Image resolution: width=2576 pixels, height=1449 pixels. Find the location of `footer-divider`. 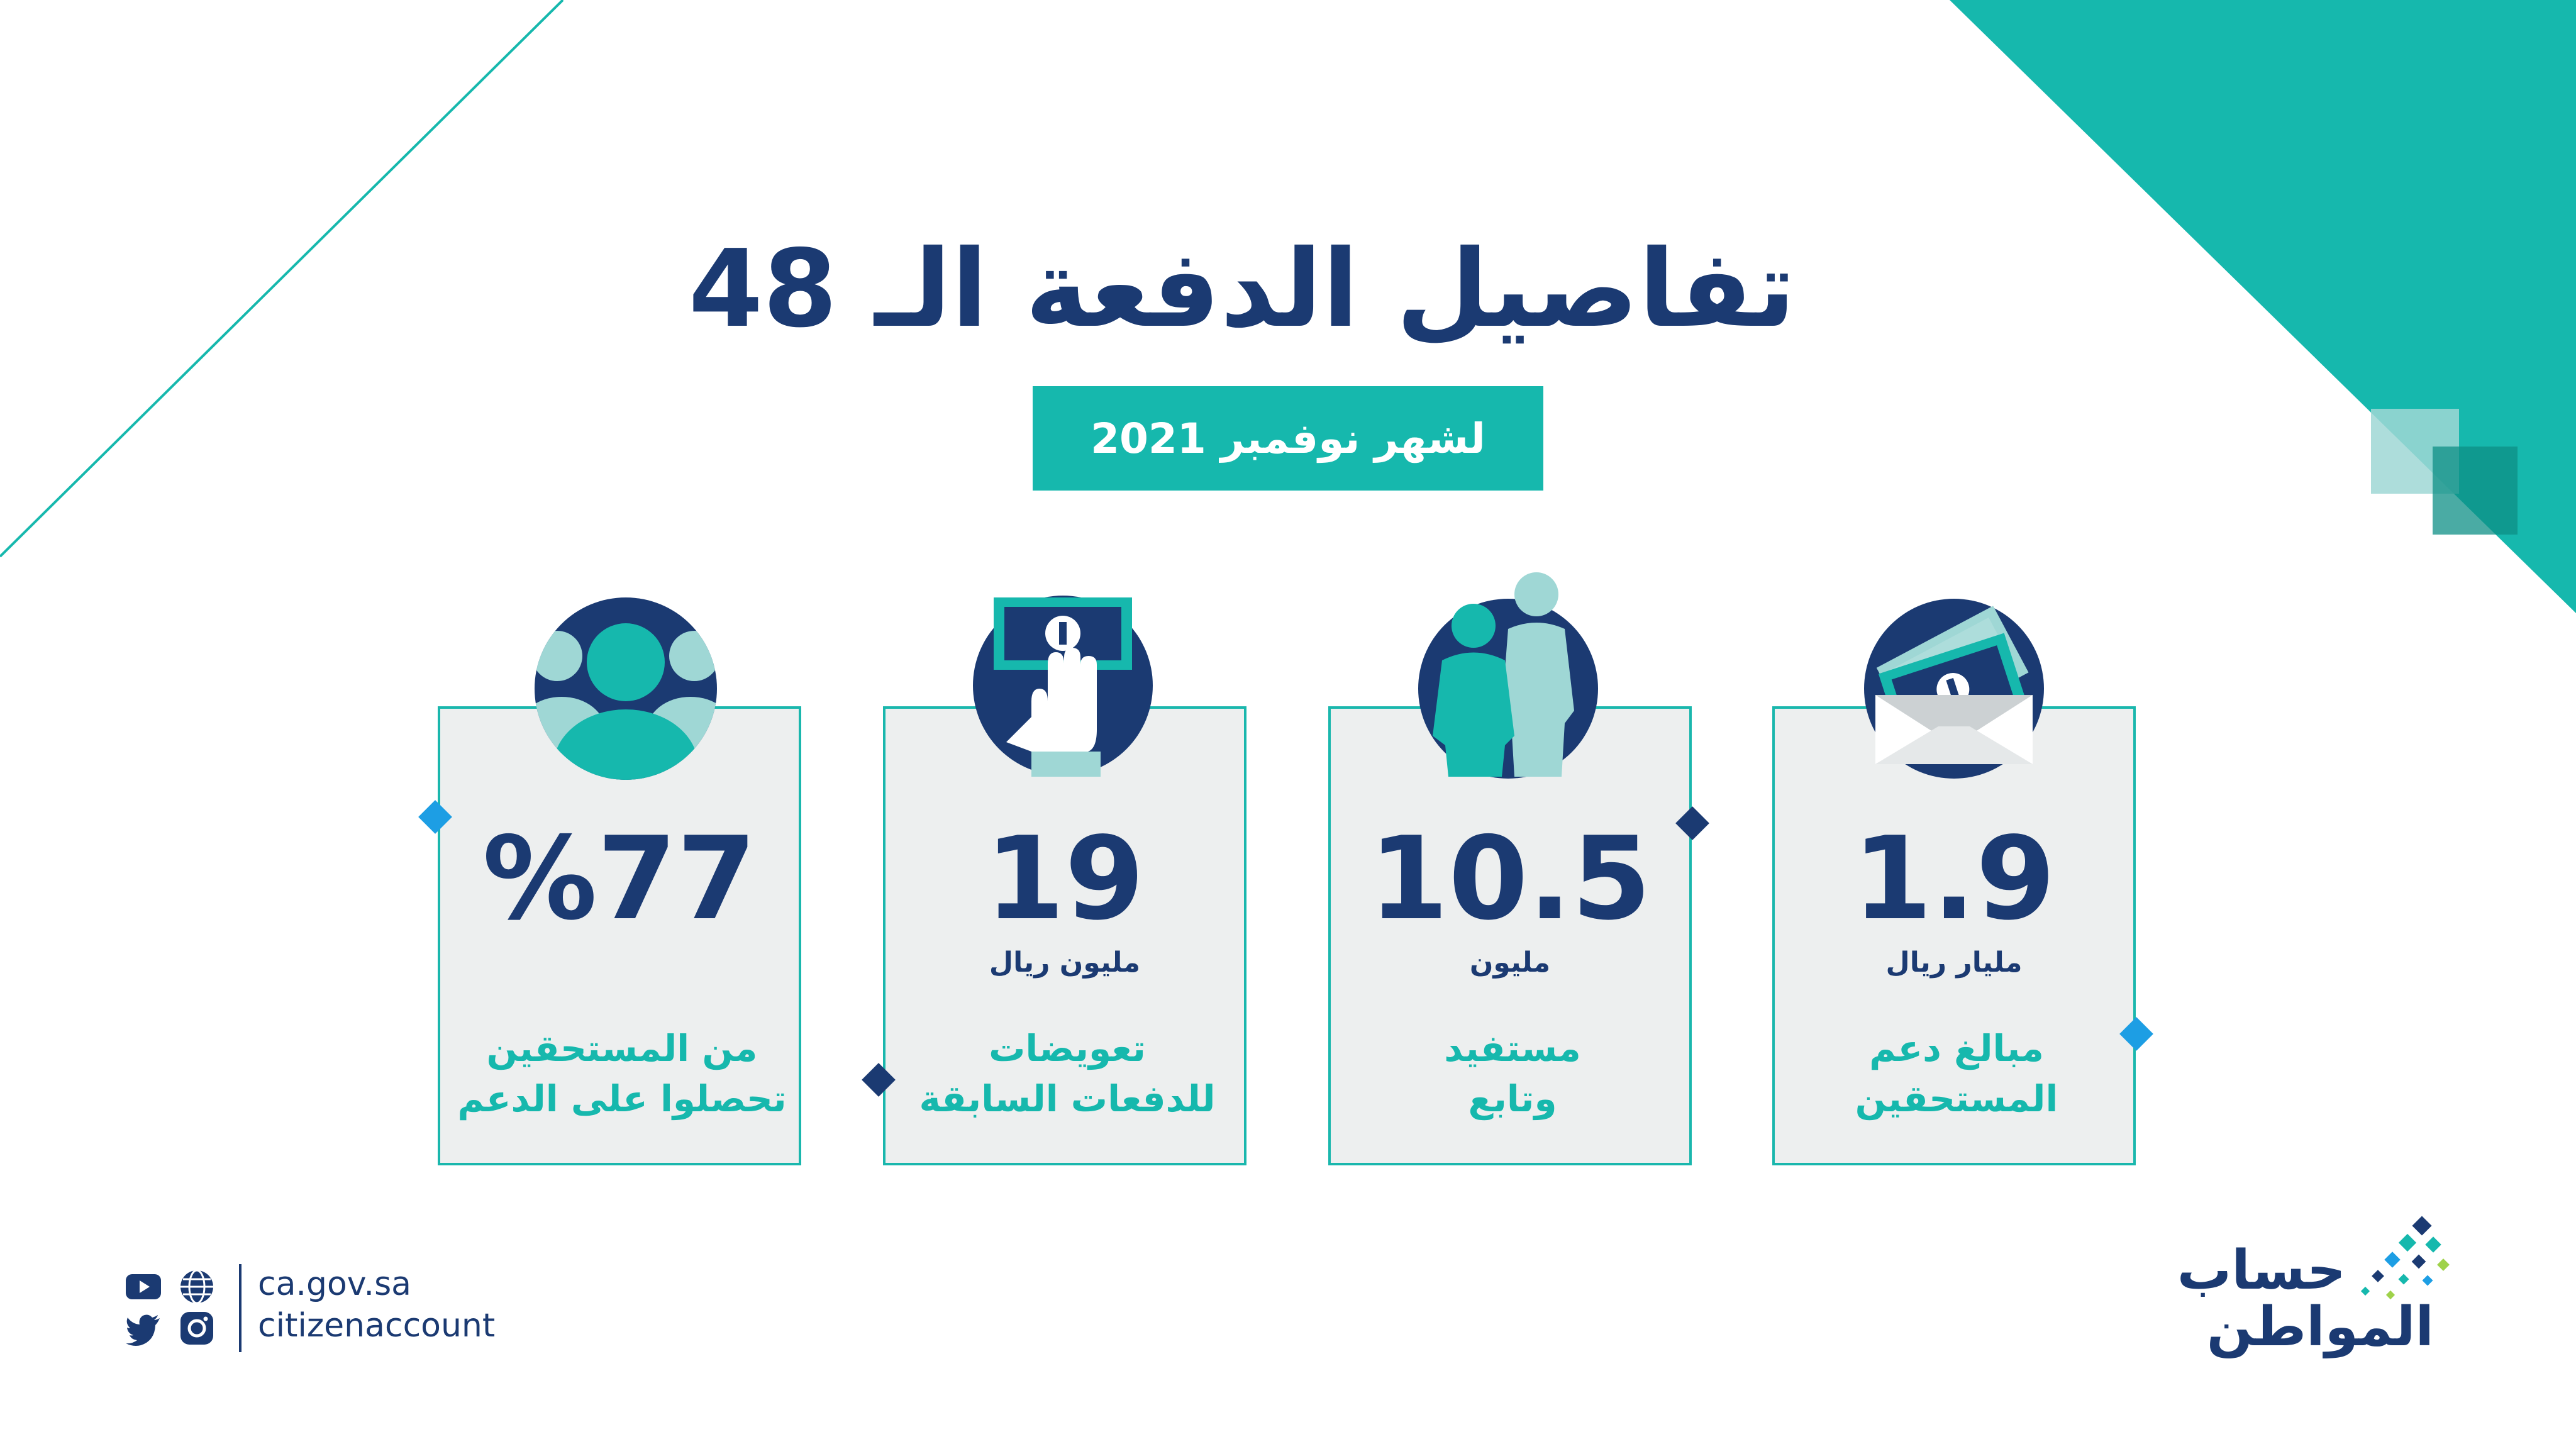

footer-divider is located at coordinates (240, 1308).